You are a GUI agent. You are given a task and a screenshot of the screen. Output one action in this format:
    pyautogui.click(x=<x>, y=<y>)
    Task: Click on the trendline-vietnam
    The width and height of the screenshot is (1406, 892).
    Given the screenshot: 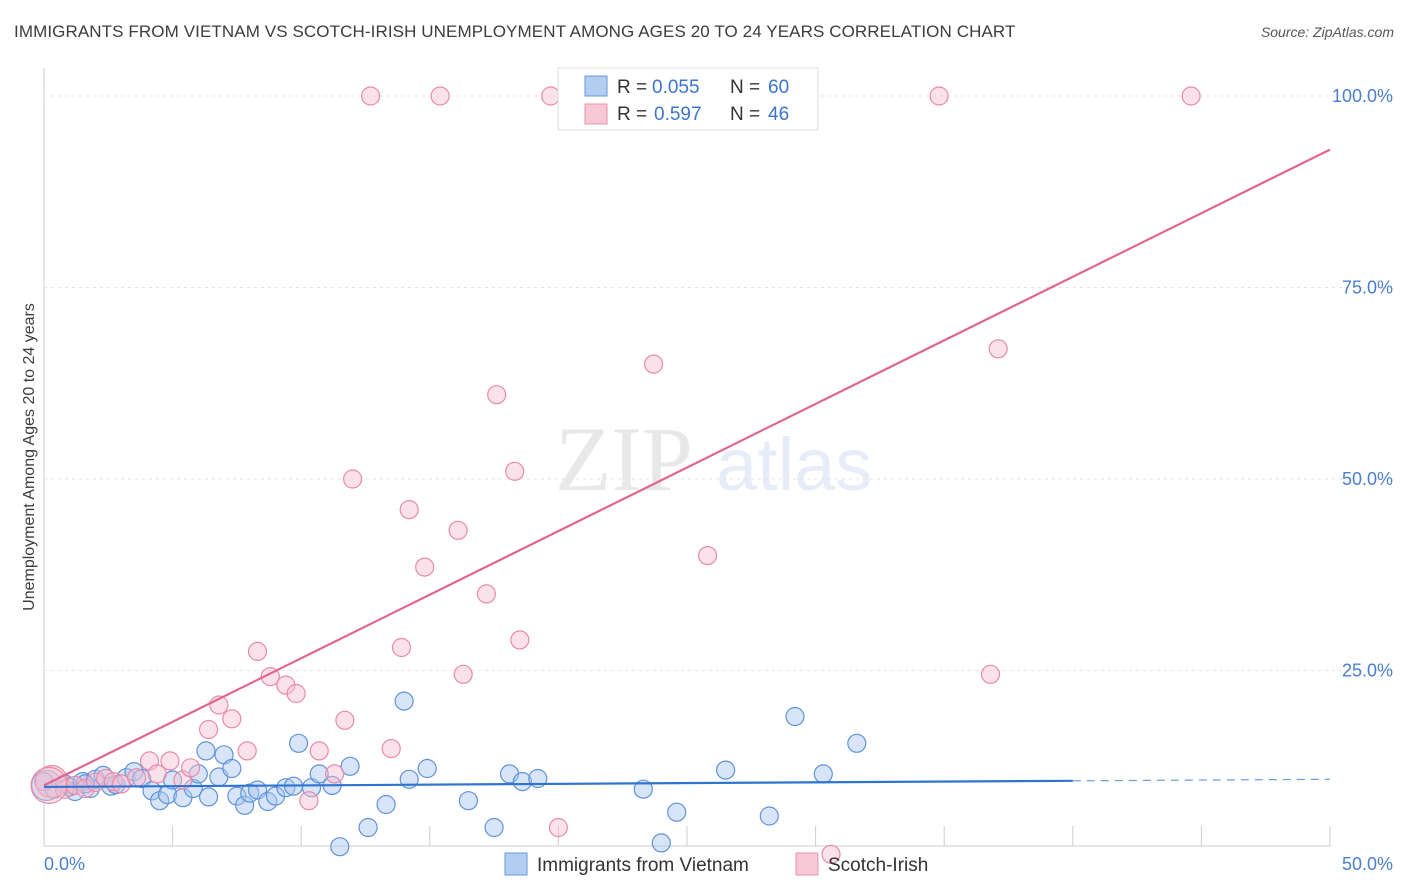 What is the action you would take?
    pyautogui.click(x=558, y=784)
    